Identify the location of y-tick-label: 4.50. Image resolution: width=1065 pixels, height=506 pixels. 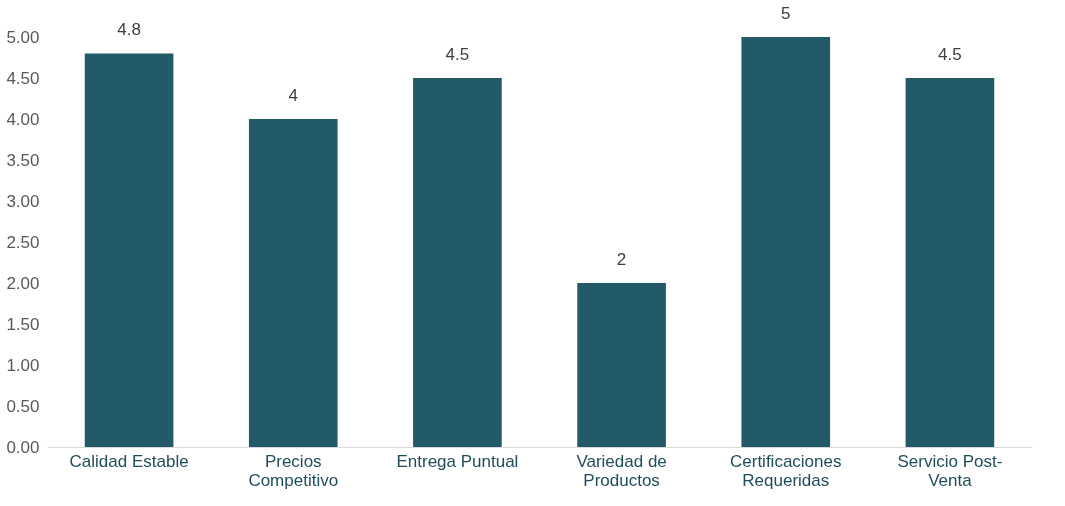
(23, 78).